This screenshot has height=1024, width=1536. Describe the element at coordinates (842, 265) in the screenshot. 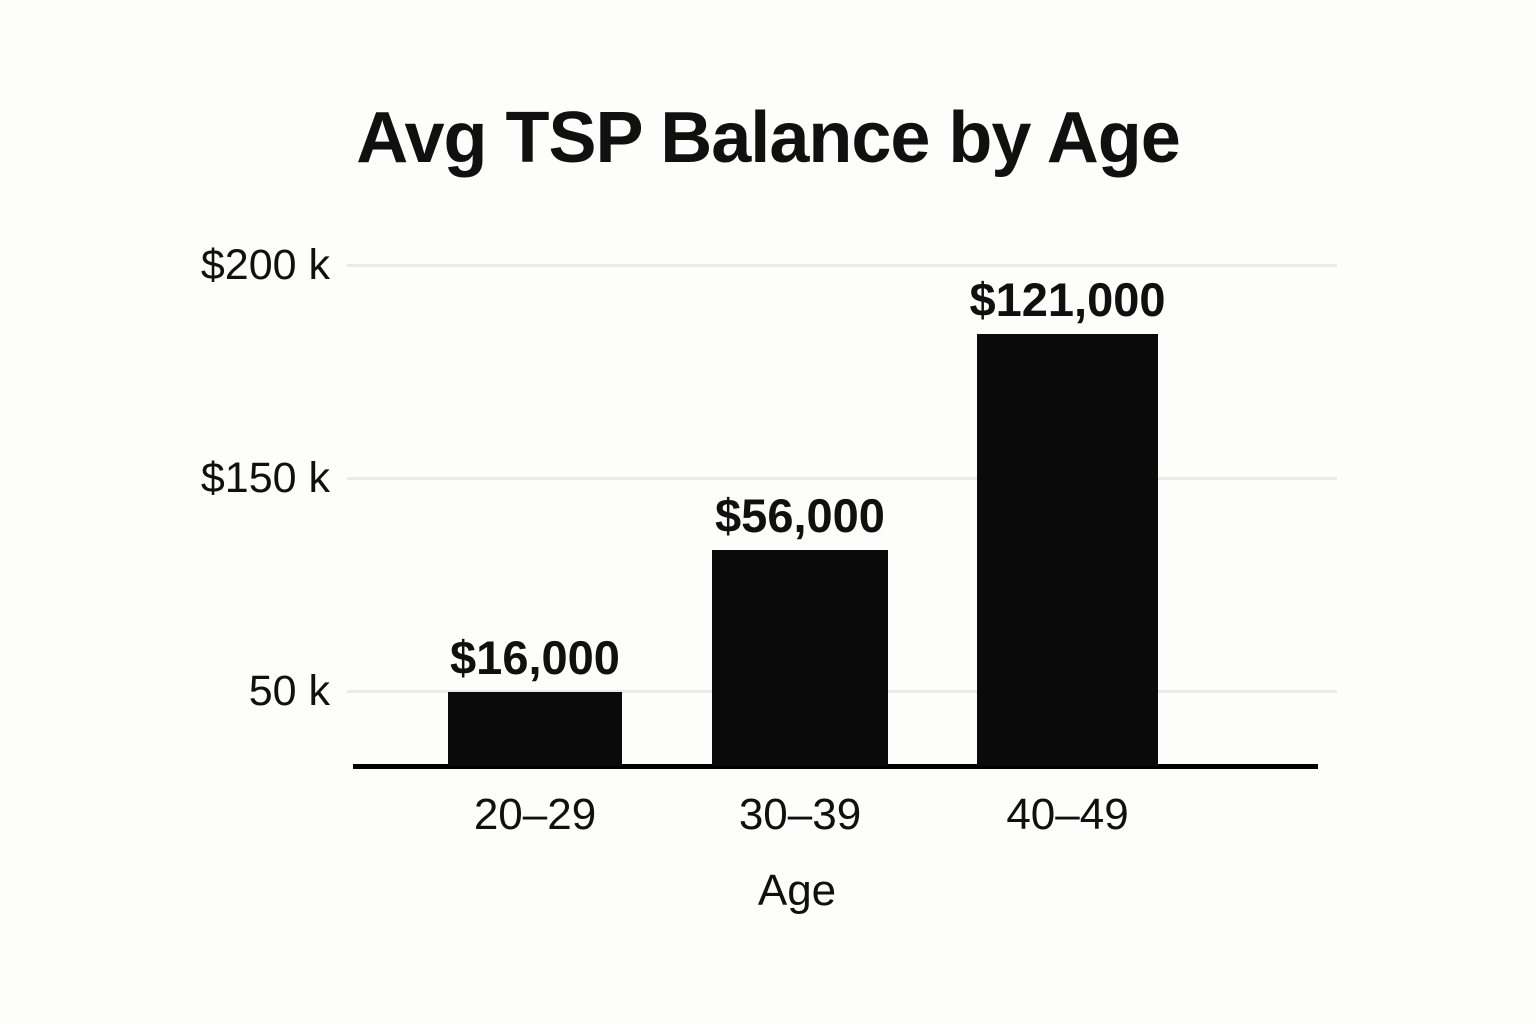

I see `gridline-200k` at that location.